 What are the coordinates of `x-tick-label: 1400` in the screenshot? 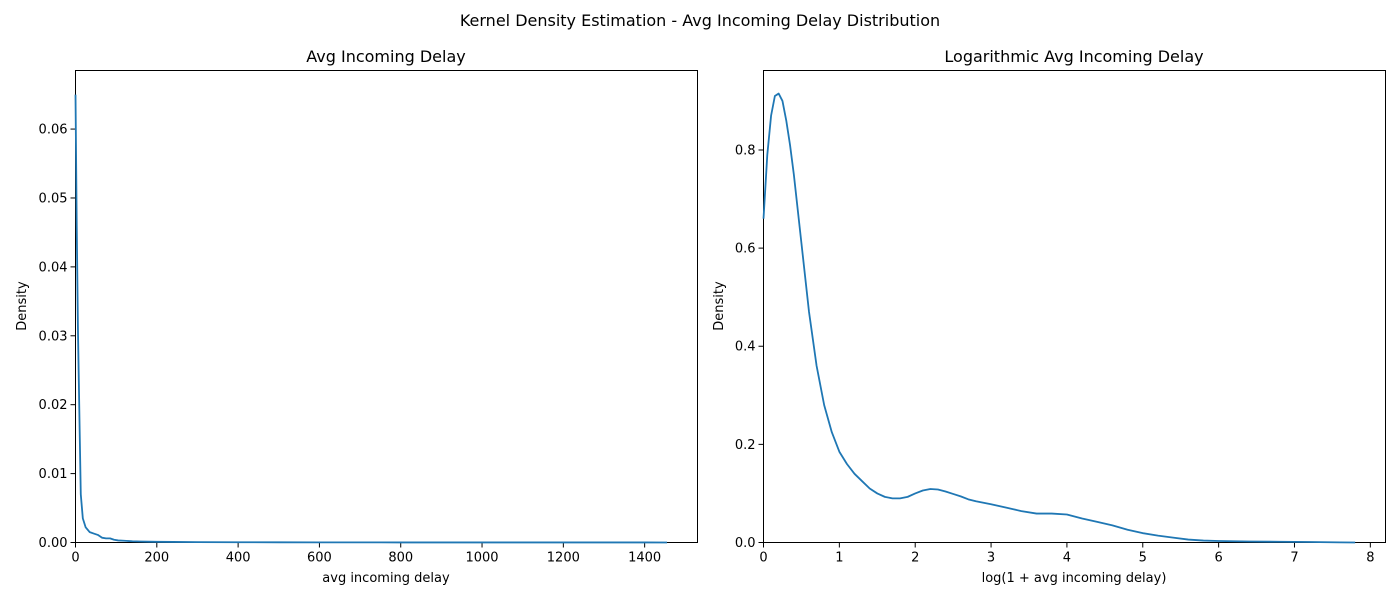 It's located at (644, 558).